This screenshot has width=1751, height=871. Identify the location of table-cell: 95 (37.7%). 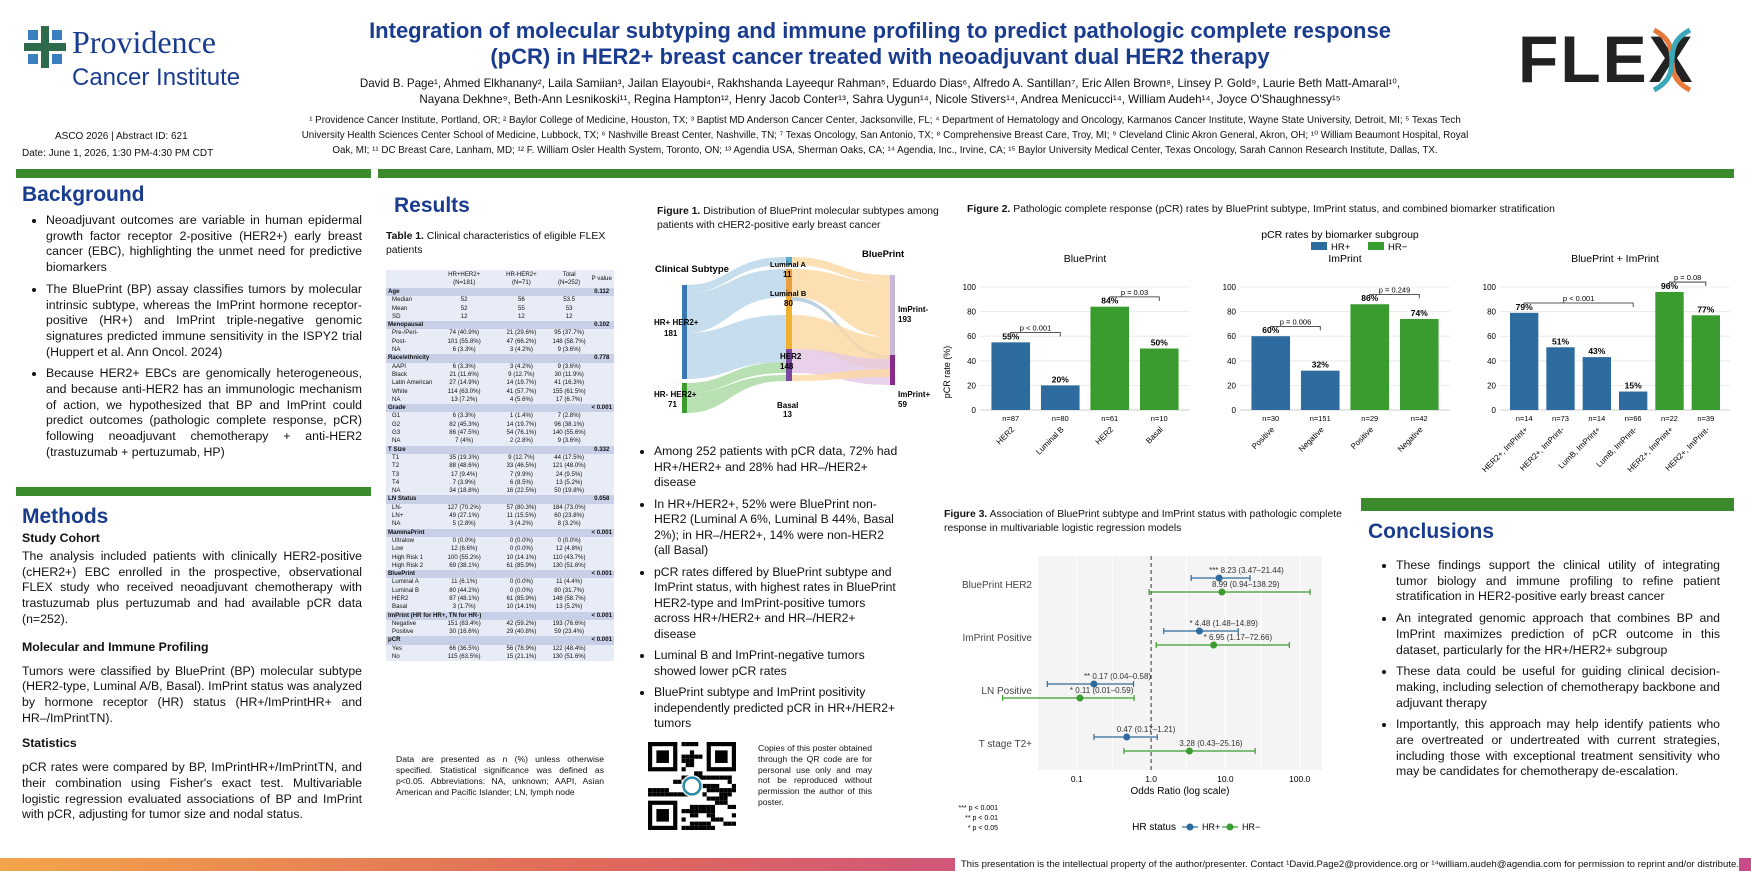
(569, 333).